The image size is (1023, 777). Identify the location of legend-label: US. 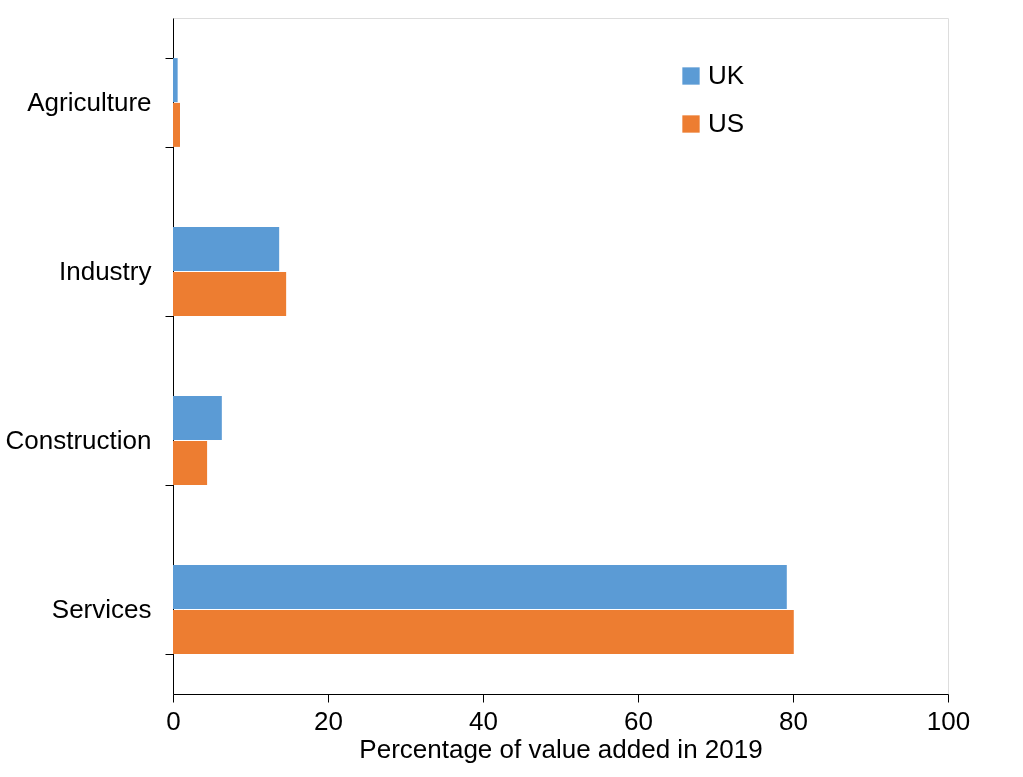
(726, 123).